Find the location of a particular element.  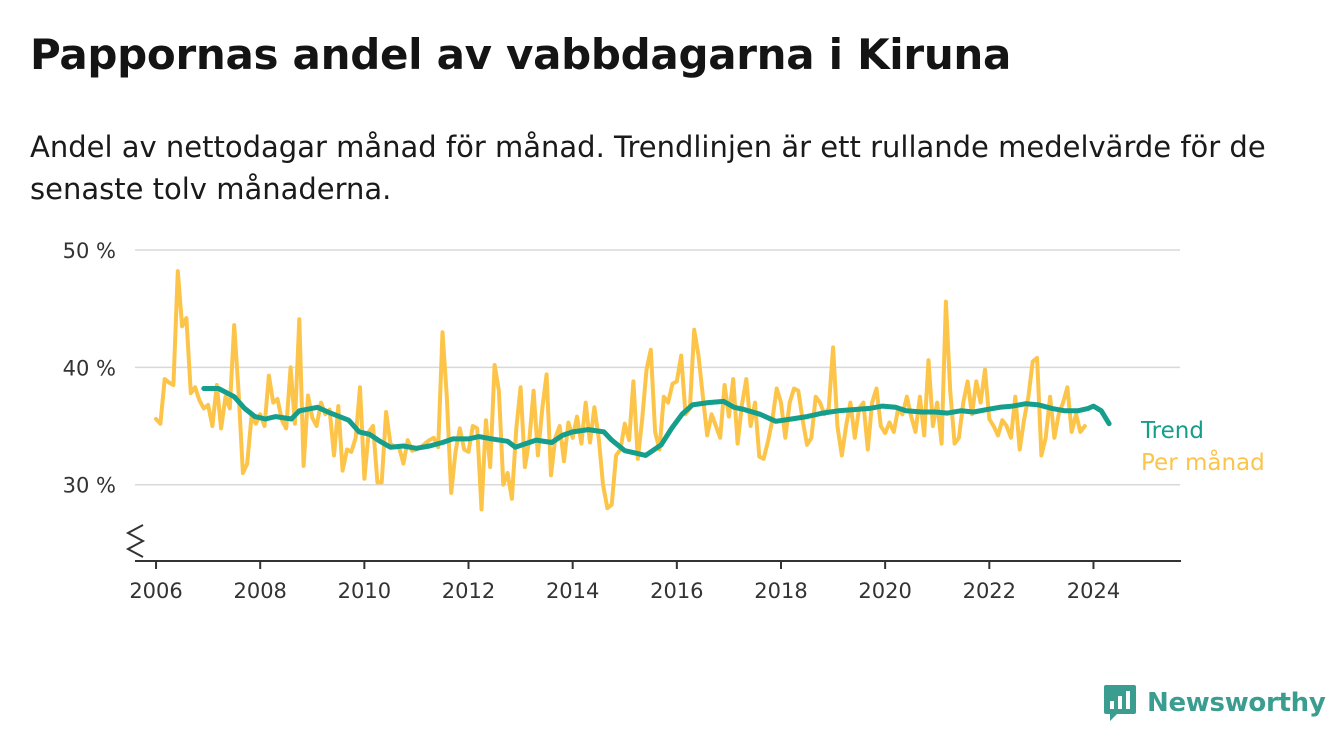

x-tick-label: 2014 is located at coordinates (572, 591).